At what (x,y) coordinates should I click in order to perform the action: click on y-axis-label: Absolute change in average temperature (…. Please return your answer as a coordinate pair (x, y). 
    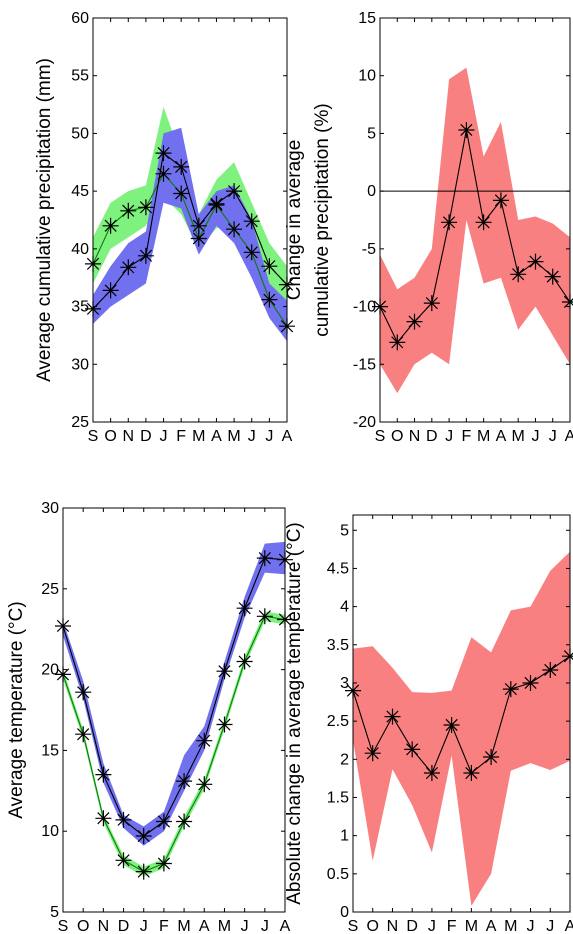
    Looking at the image, I should click on (294, 713).